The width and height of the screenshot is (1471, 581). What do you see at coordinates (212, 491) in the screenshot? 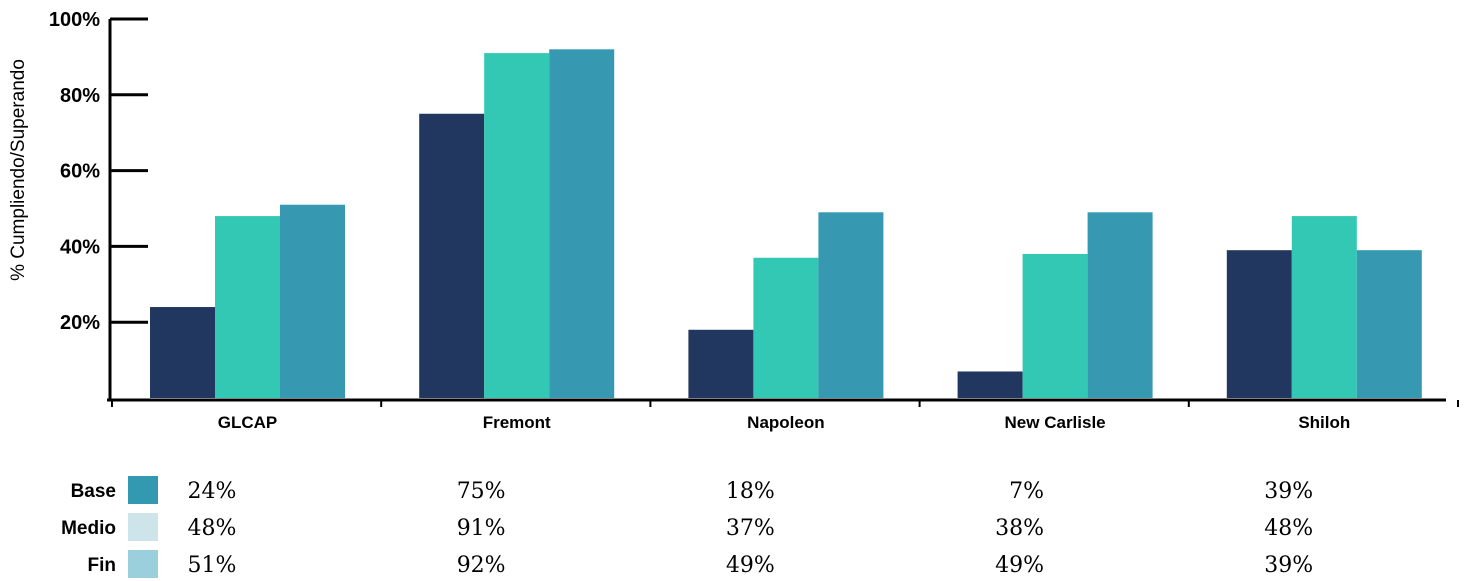
I see `table-value: 24%` at bounding box center [212, 491].